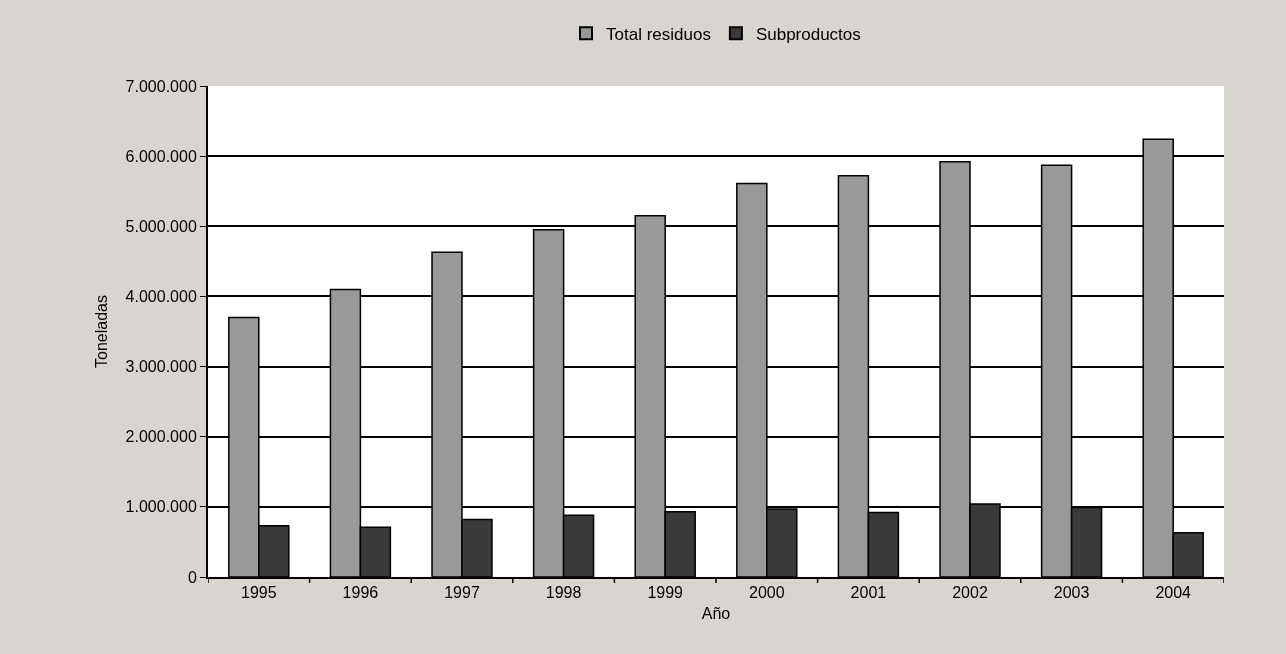 The image size is (1286, 654). What do you see at coordinates (102, 331) in the screenshot?
I see `y-axis-title: Toneladas` at bounding box center [102, 331].